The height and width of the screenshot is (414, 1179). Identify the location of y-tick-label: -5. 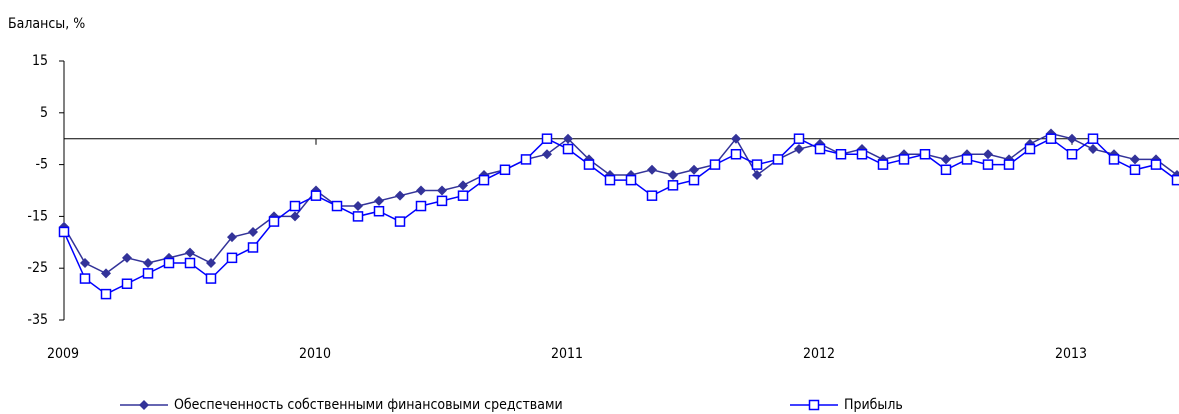
(41, 165).